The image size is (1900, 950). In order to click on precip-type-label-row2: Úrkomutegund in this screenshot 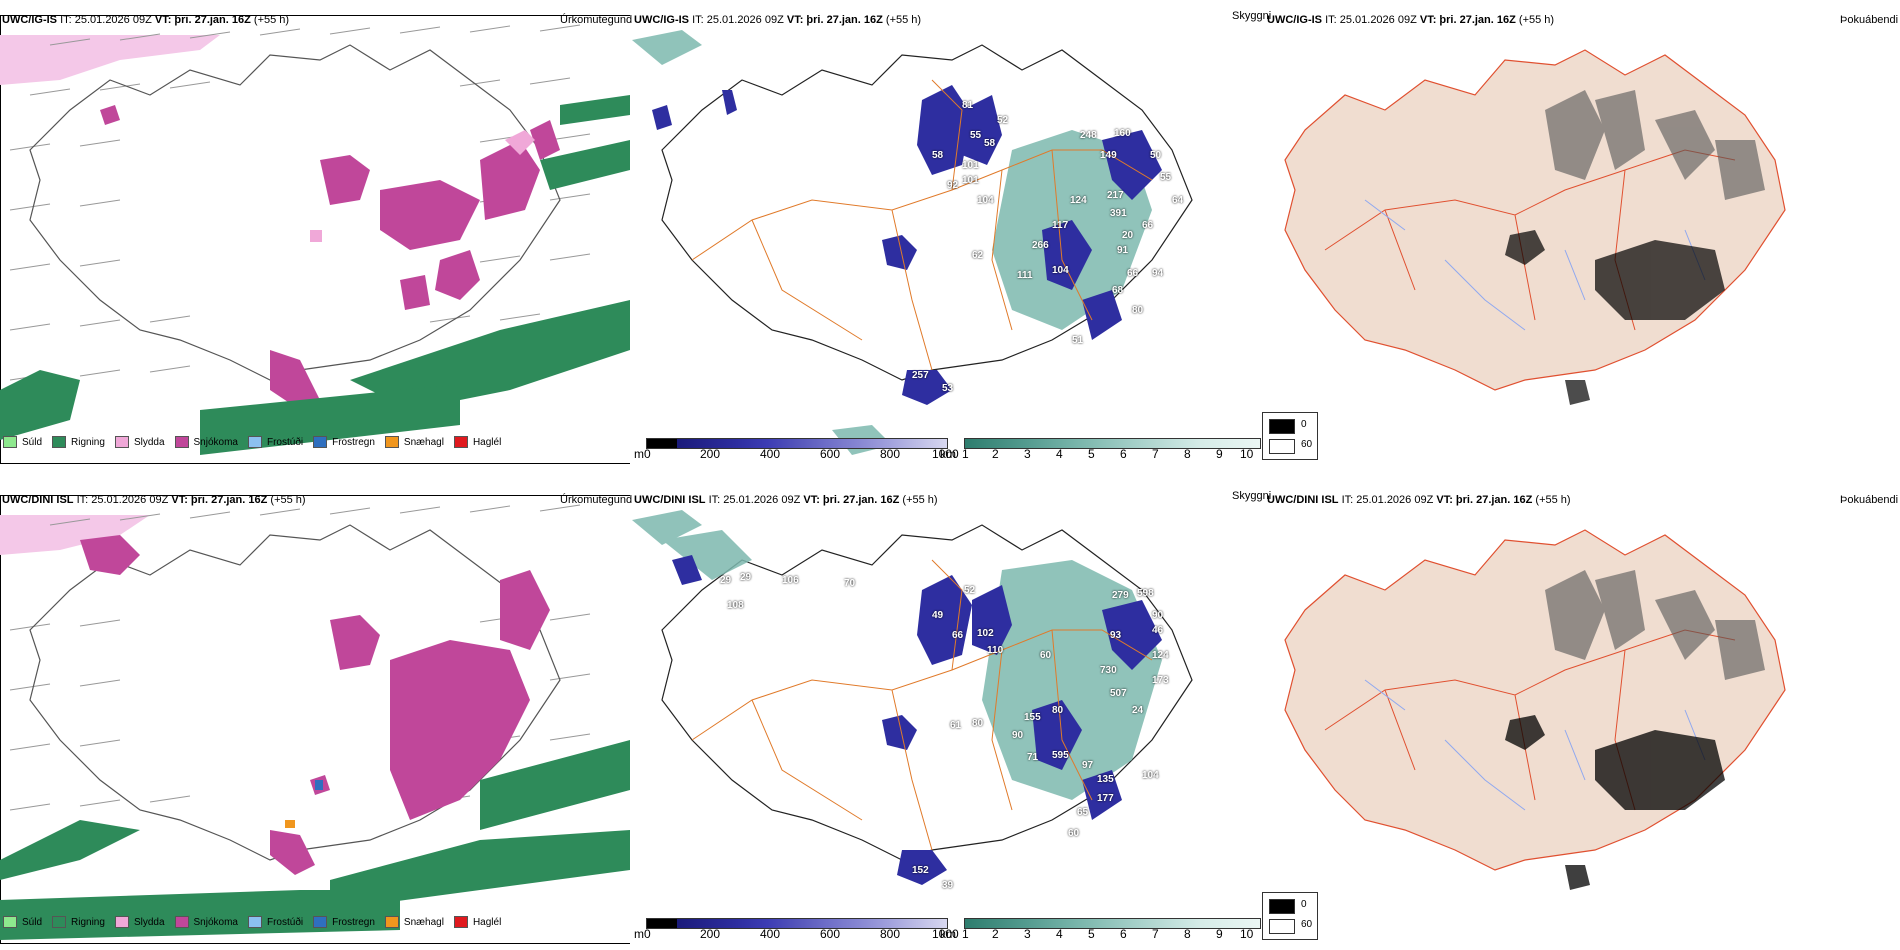, I will do `click(596, 500)`.